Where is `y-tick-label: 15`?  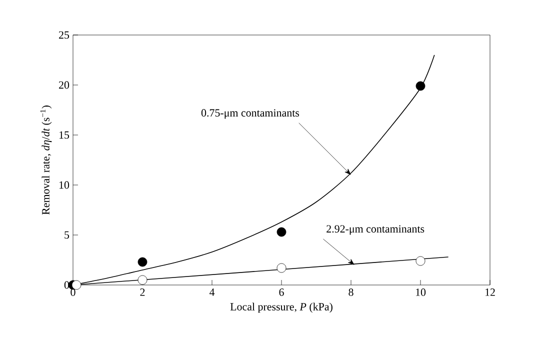
y-tick-label: 15 is located at coordinates (64, 135).